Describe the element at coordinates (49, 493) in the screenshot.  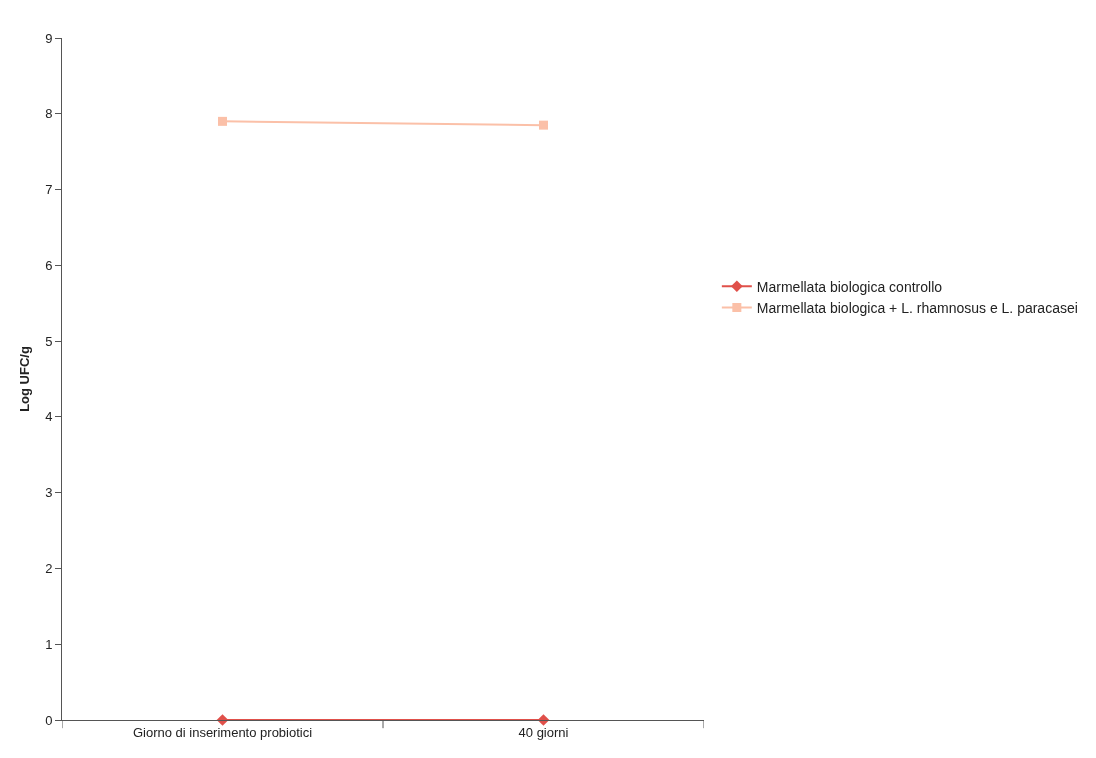
I see `y-tick-label: 3` at that location.